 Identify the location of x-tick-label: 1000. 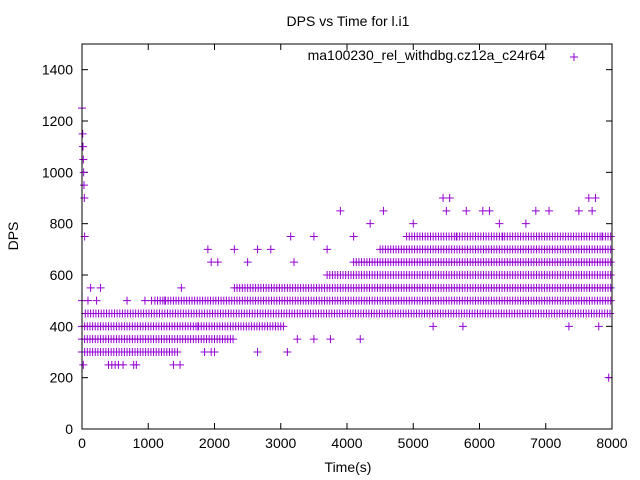
(148, 443).